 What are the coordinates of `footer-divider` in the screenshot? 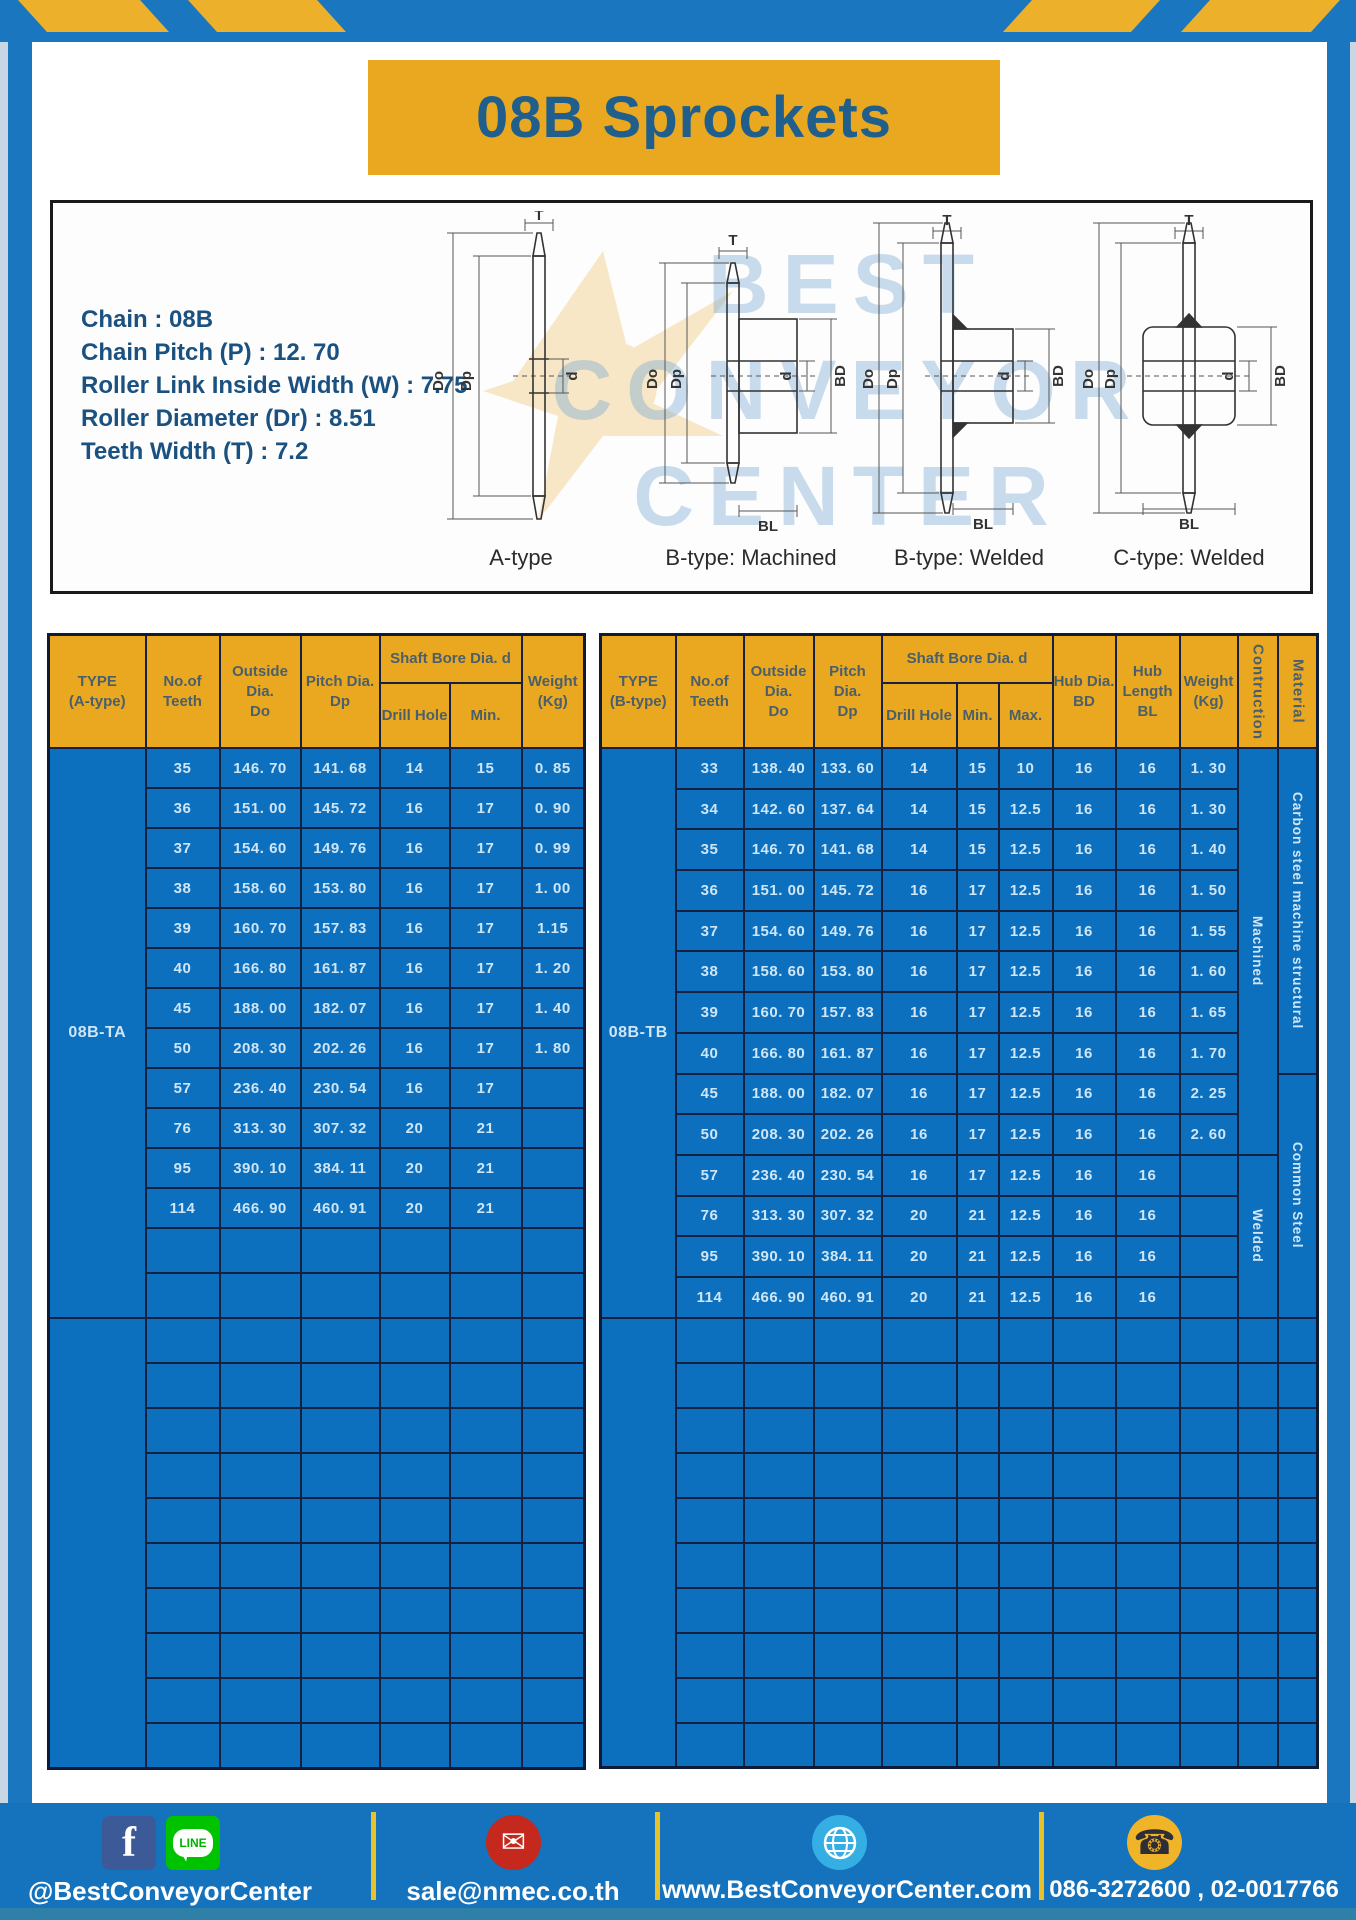 It's located at (657, 1856).